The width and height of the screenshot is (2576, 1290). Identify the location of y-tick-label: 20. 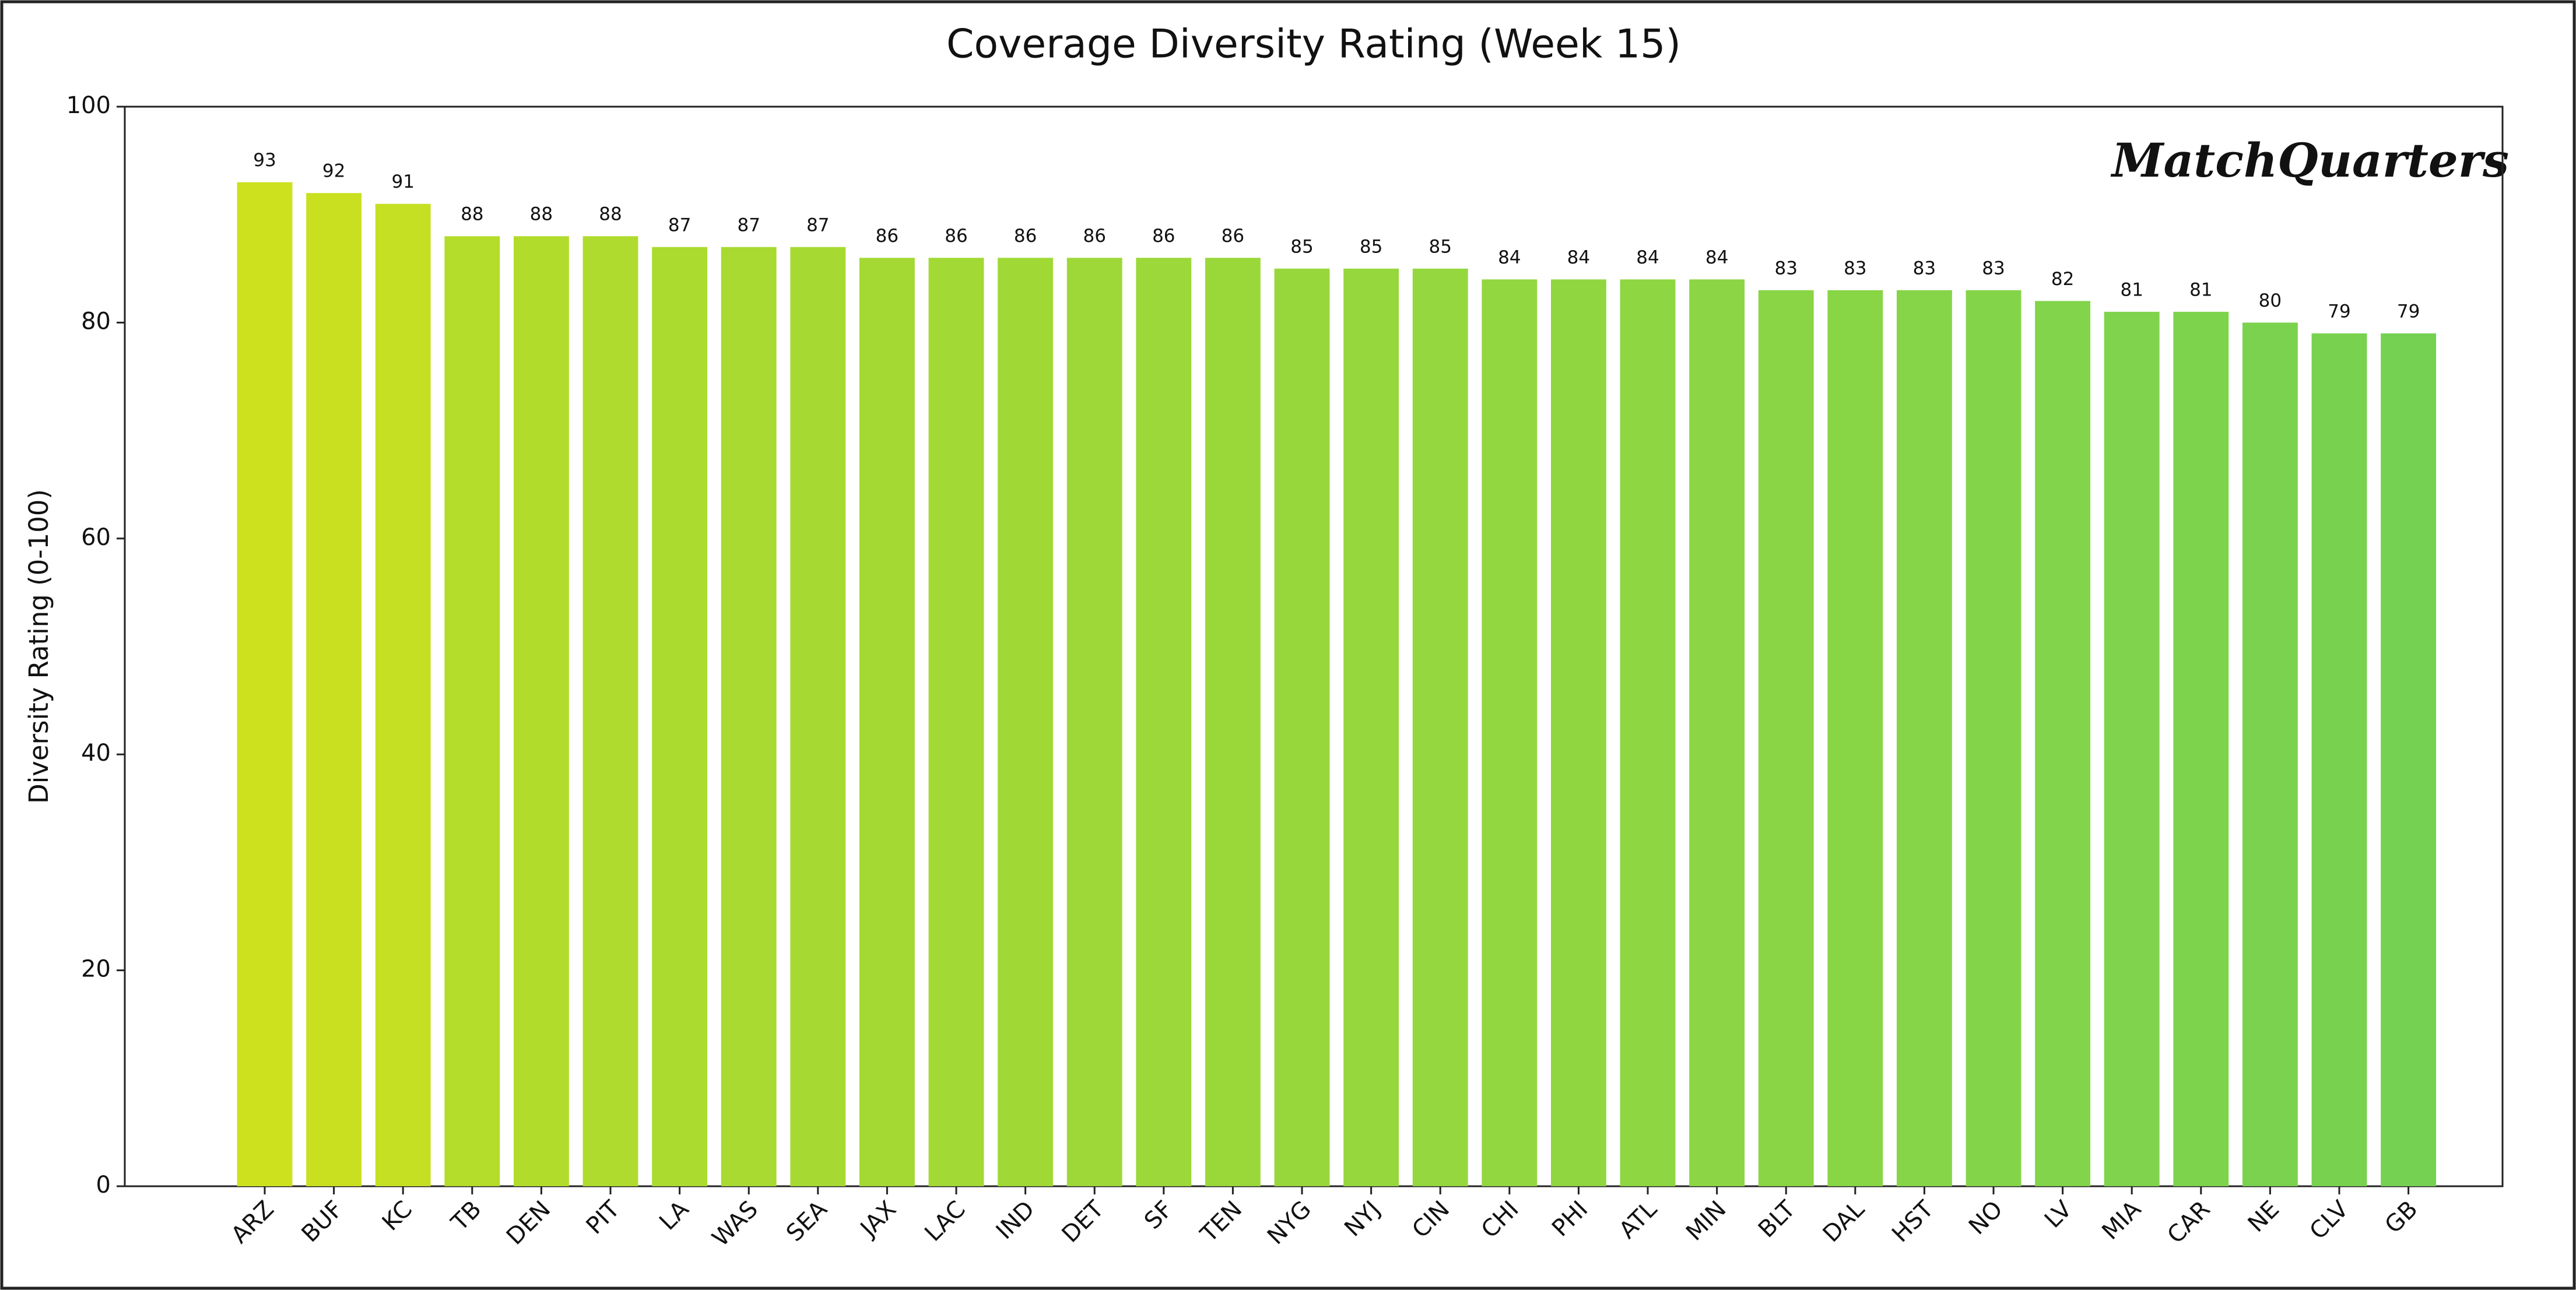
(96, 969).